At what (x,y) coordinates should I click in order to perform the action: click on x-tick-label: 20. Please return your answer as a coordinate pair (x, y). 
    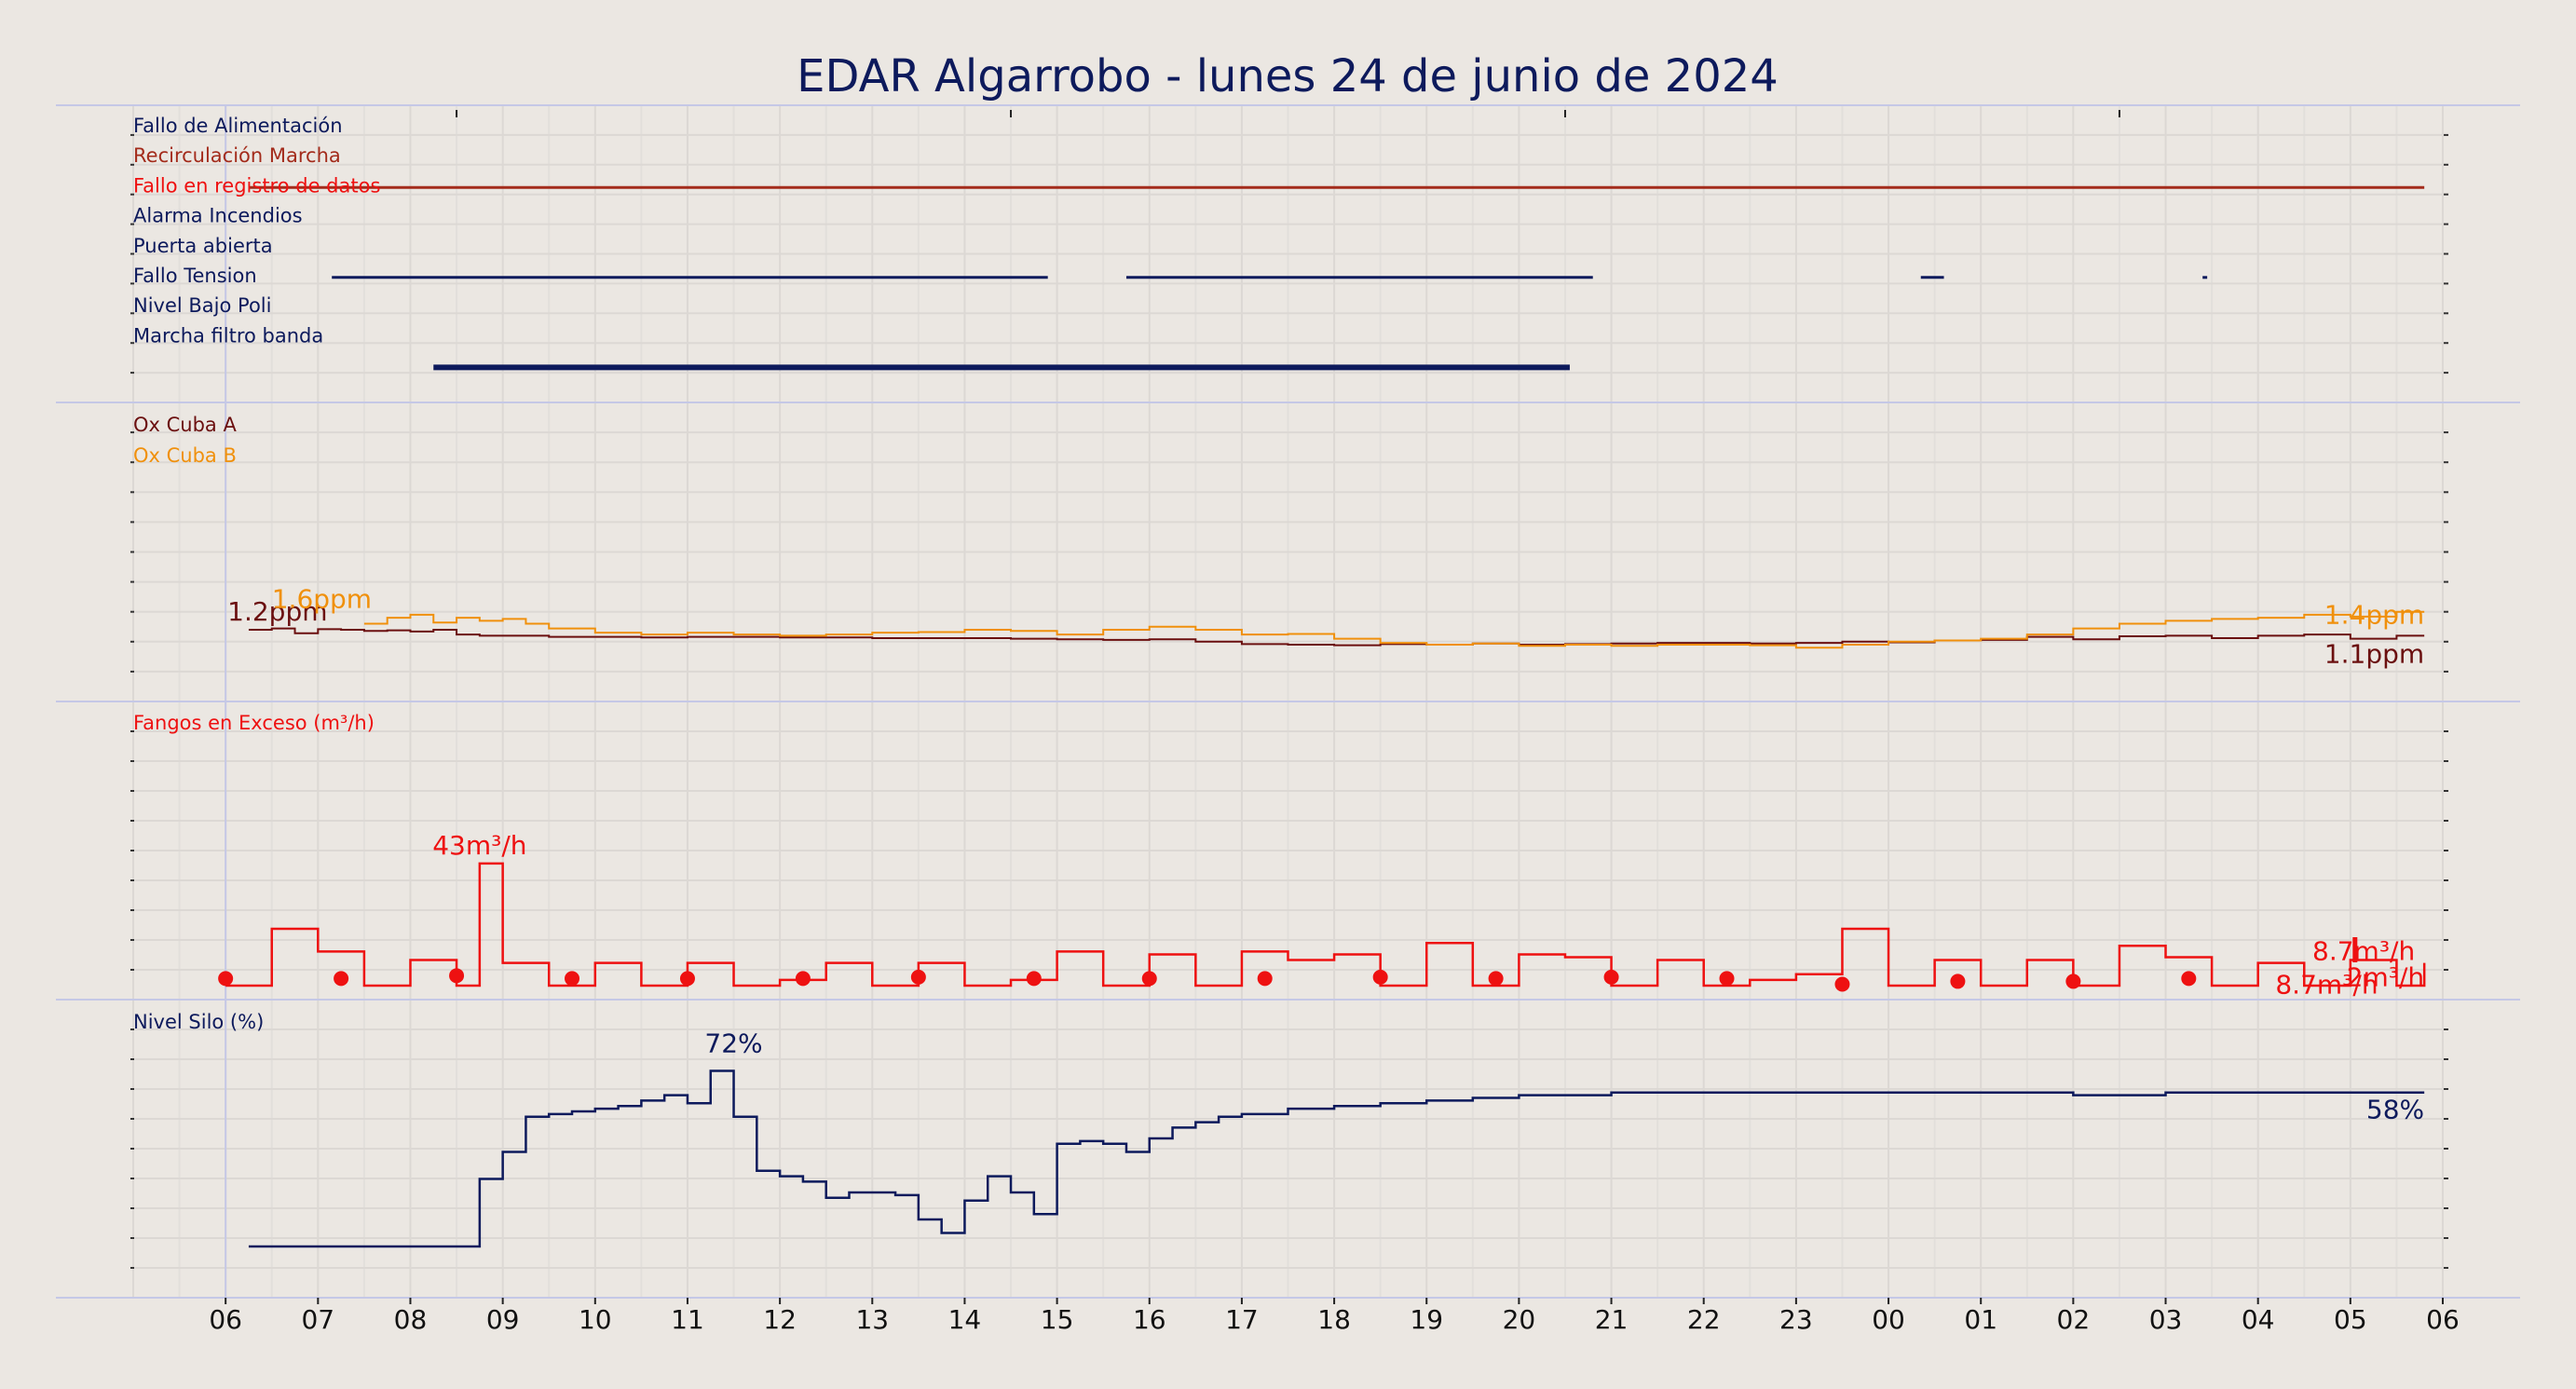
    Looking at the image, I should click on (1519, 1319).